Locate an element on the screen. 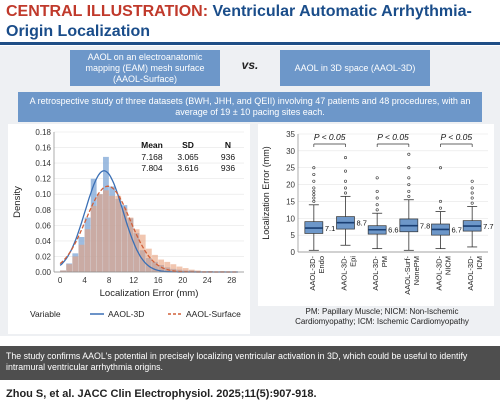  vs-label: vs. is located at coordinates (250, 65).